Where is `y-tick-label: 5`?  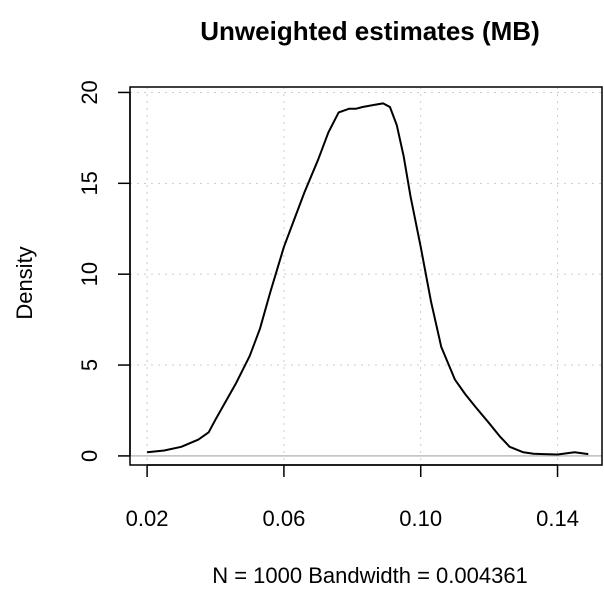 y-tick-label: 5 is located at coordinates (89, 365).